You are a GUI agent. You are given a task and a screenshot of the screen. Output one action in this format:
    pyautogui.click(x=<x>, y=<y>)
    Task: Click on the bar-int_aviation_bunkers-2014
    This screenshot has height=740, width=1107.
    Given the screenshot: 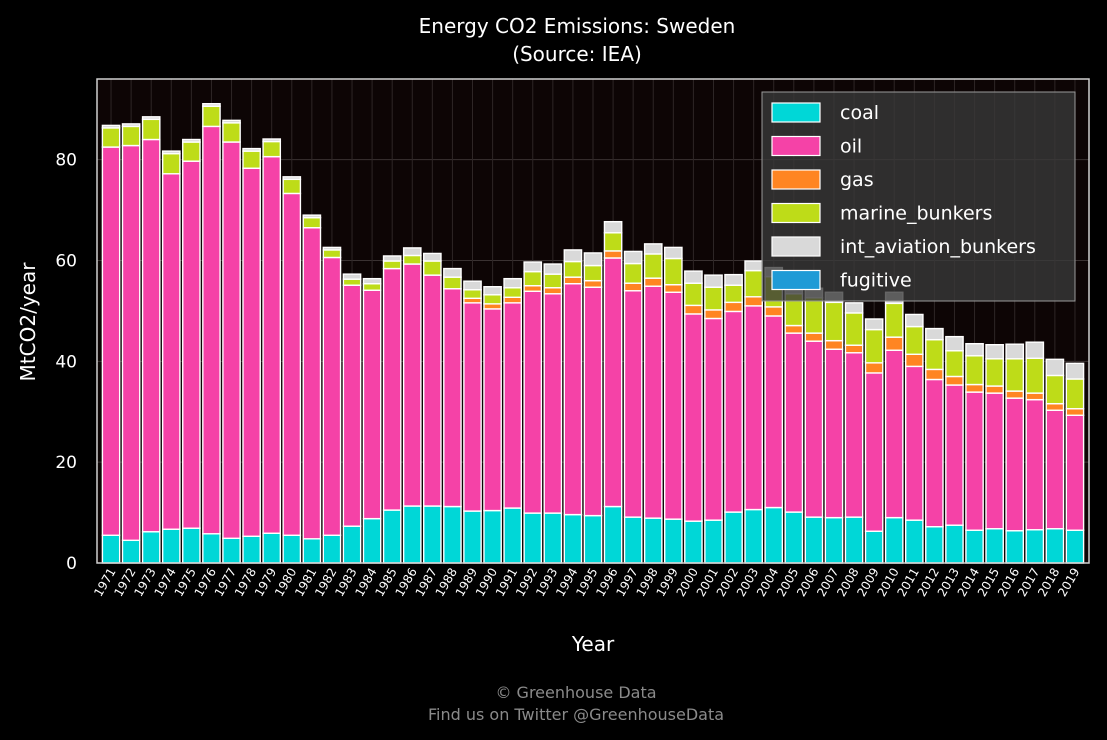 What is the action you would take?
    pyautogui.click(x=974, y=349)
    